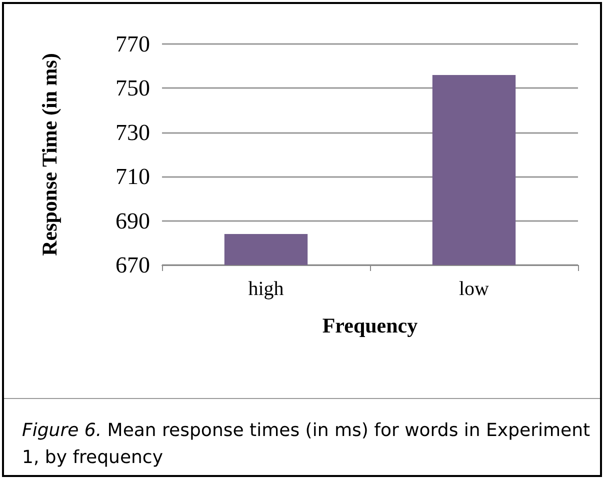 Image resolution: width=608 pixels, height=483 pixels. Describe the element at coordinates (50, 154) in the screenshot. I see `y-axis-title: Response Time (in ms)` at that location.